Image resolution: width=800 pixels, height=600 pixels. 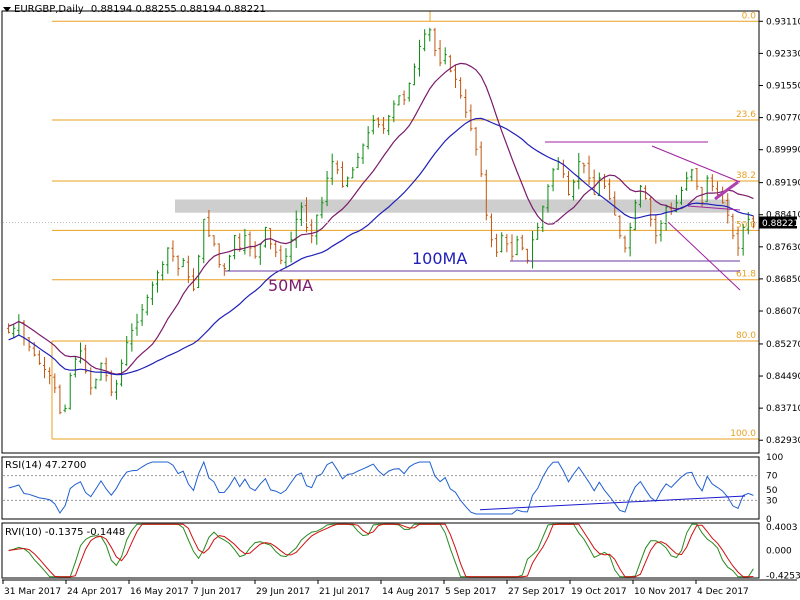 What do you see at coordinates (783, 119) in the screenshot?
I see `price-tick-label: 0.90770` at bounding box center [783, 119].